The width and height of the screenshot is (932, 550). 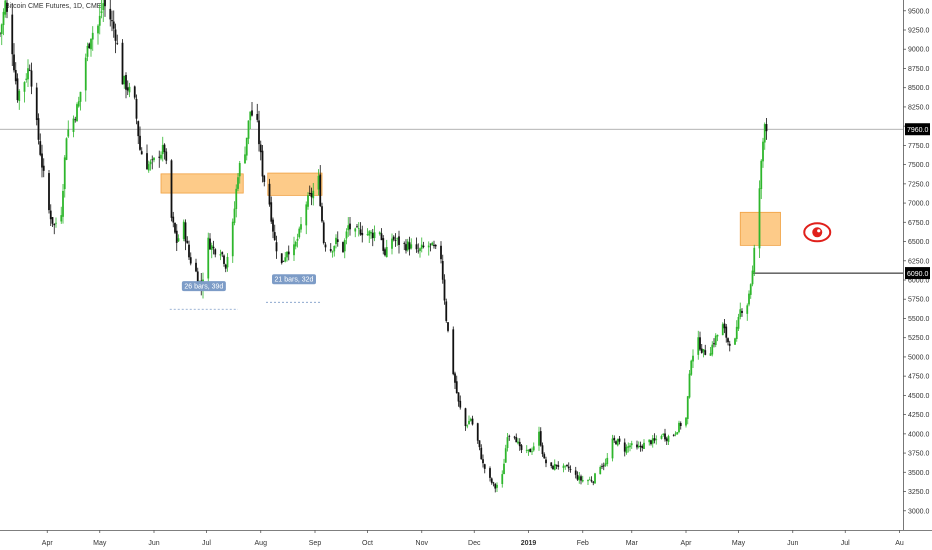 I want to click on eye-icon, so click(x=817, y=232).